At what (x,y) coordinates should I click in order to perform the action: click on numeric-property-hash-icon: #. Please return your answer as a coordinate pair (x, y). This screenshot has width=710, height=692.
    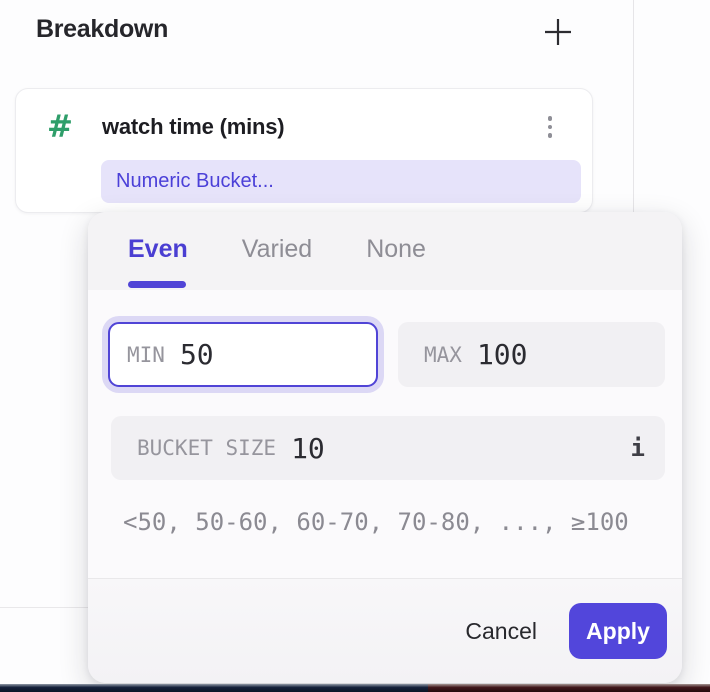
    Looking at the image, I should click on (60, 126).